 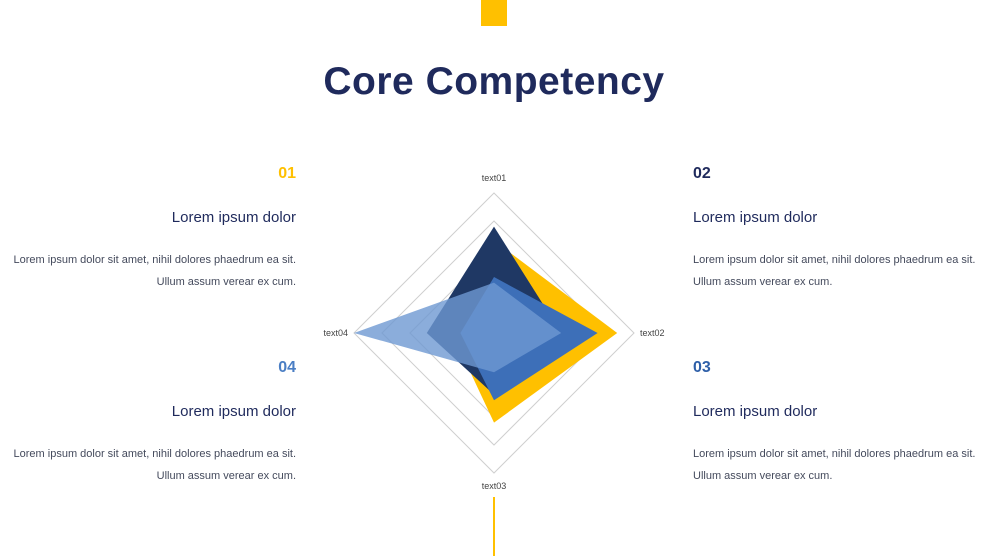 What do you see at coordinates (335, 333) in the screenshot?
I see `axis-label-text04: text04` at bounding box center [335, 333].